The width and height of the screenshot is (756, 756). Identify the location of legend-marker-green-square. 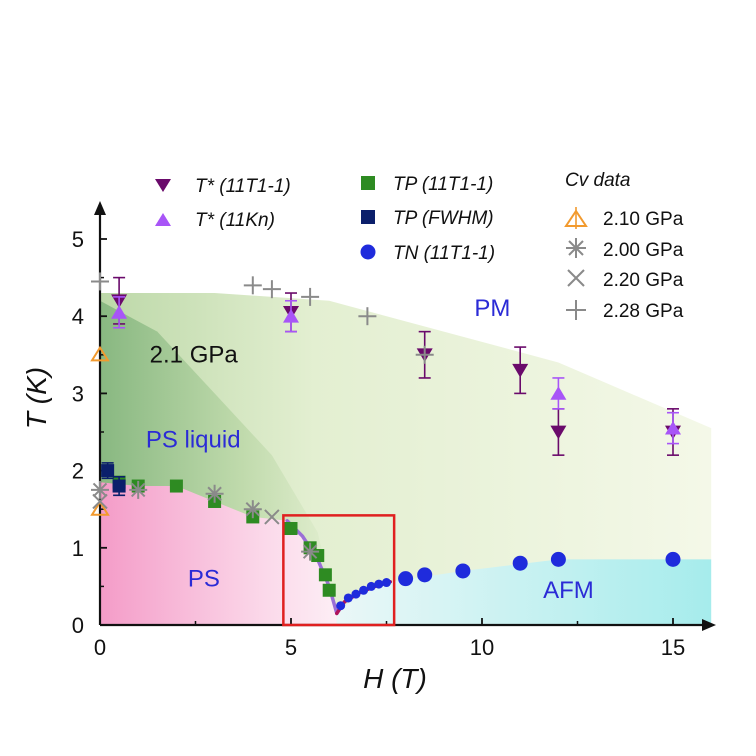
(368, 183).